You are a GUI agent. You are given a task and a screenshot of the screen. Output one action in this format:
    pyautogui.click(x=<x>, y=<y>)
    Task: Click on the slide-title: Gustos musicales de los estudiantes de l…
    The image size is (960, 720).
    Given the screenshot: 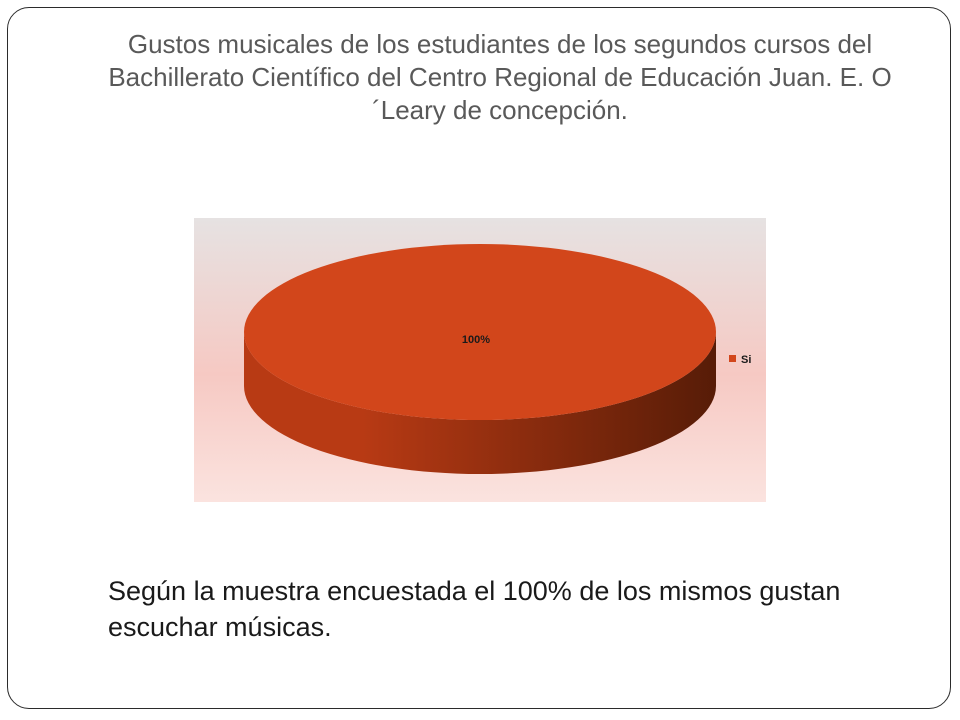 What is the action you would take?
    pyautogui.click(x=500, y=77)
    